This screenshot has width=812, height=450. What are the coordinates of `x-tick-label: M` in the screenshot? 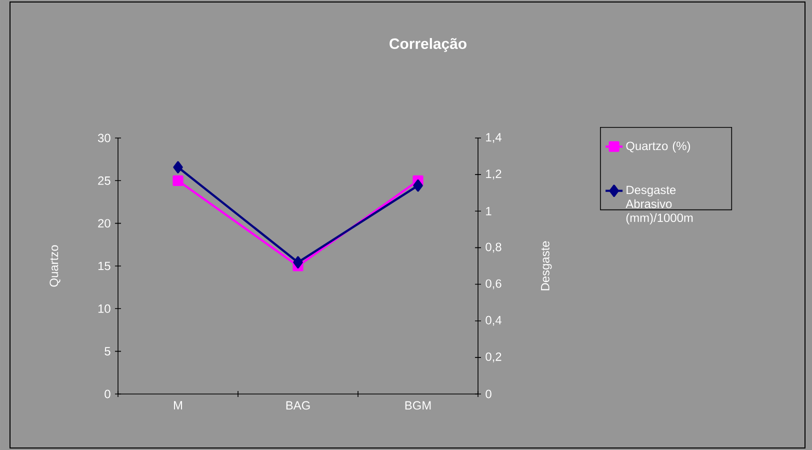 It's located at (178, 405).